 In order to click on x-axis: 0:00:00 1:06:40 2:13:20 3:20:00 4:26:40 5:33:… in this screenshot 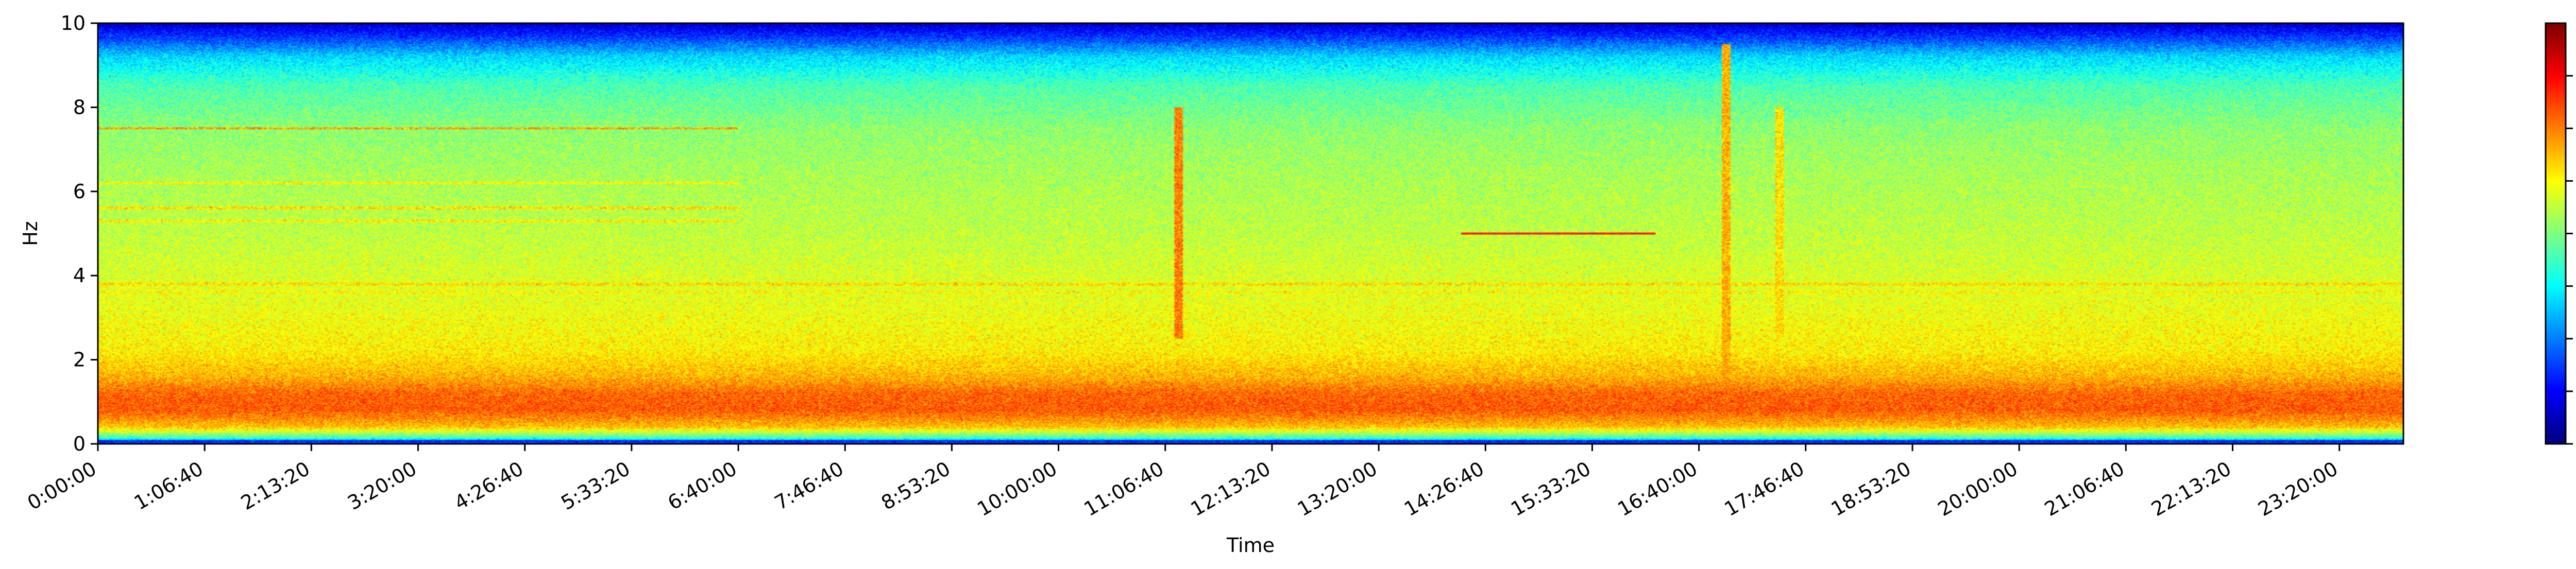, I will do `click(1183, 482)`.